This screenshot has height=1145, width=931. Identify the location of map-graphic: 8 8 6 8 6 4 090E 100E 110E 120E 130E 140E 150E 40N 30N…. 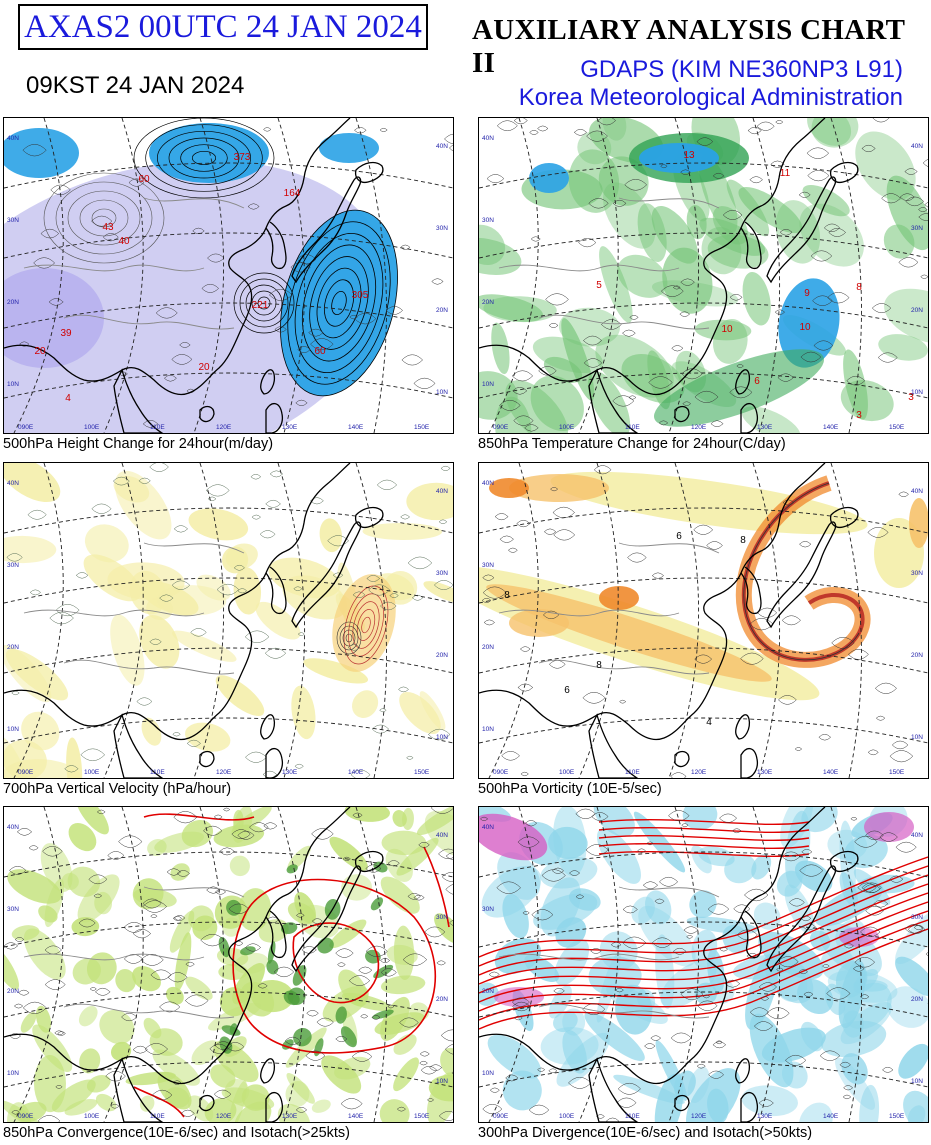
(703, 620).